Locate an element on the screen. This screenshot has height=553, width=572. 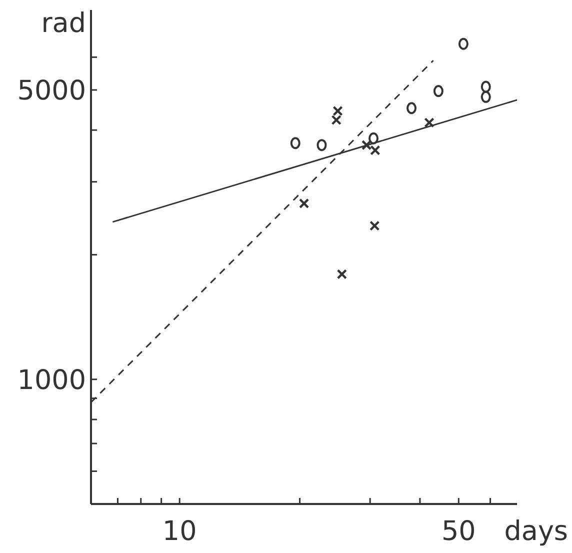
y-tick-label: 5000 is located at coordinates (51, 90).